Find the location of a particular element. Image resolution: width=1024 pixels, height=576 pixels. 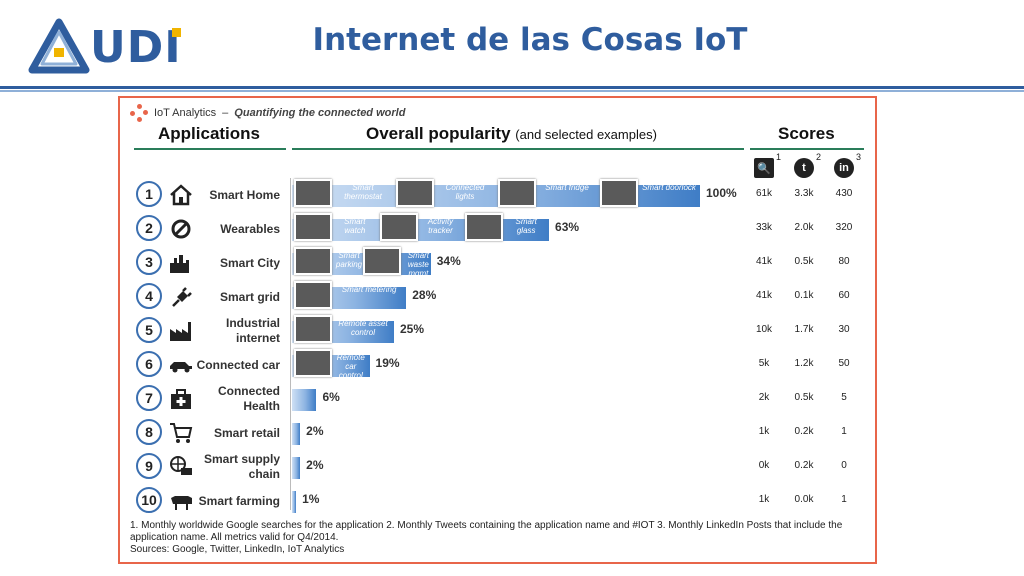

header-rule is located at coordinates (512, 87).